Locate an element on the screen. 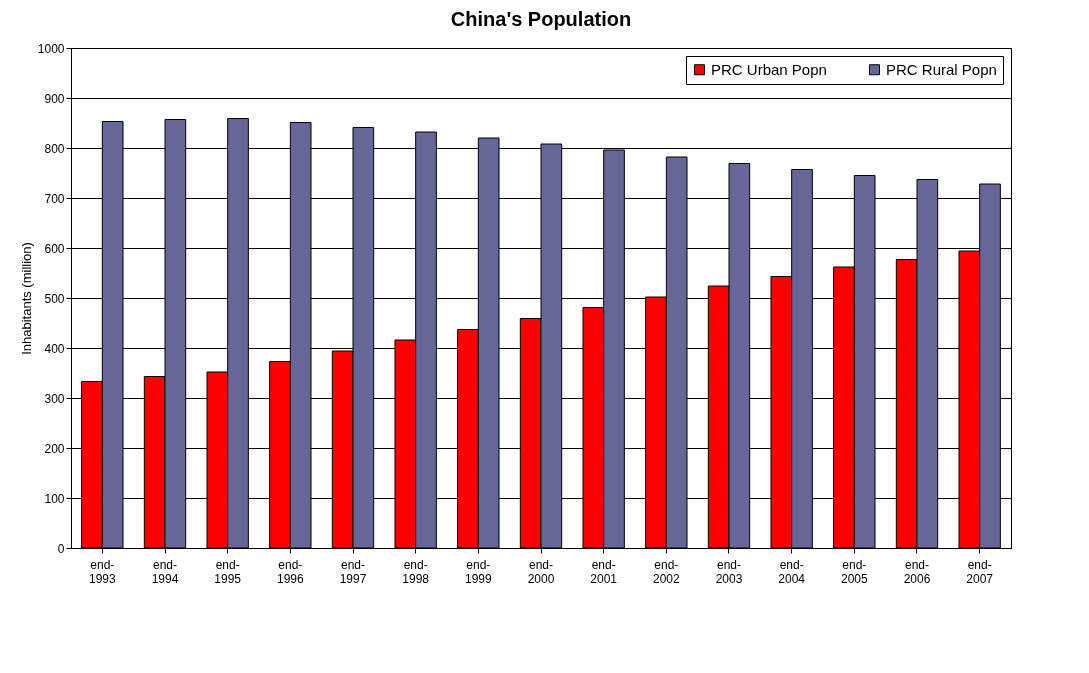 The image size is (1089, 673). x-tick-label: end-2001 is located at coordinates (604, 571).